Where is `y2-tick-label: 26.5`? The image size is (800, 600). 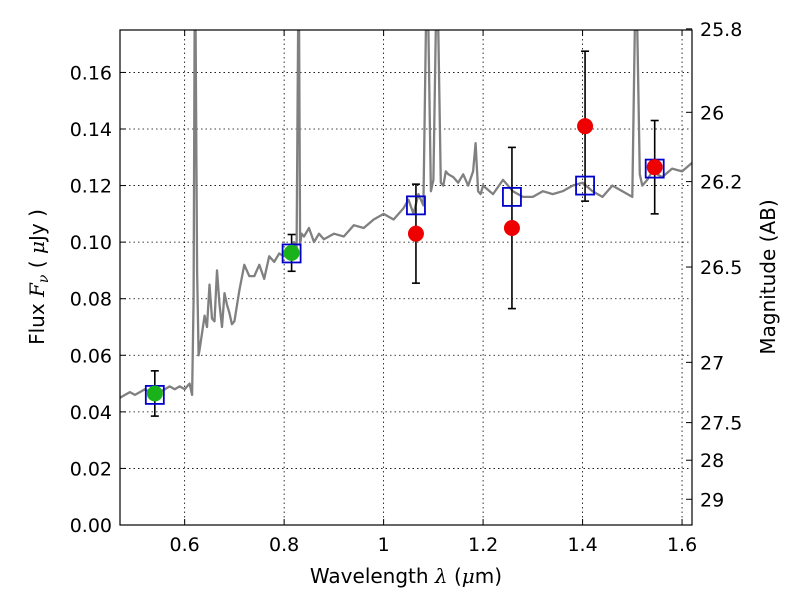 y2-tick-label: 26.5 is located at coordinates (721, 268).